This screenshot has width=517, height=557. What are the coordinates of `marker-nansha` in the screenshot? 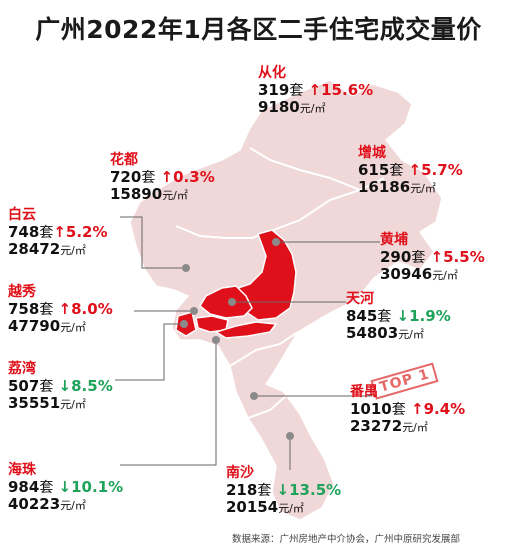 It's located at (290, 436).